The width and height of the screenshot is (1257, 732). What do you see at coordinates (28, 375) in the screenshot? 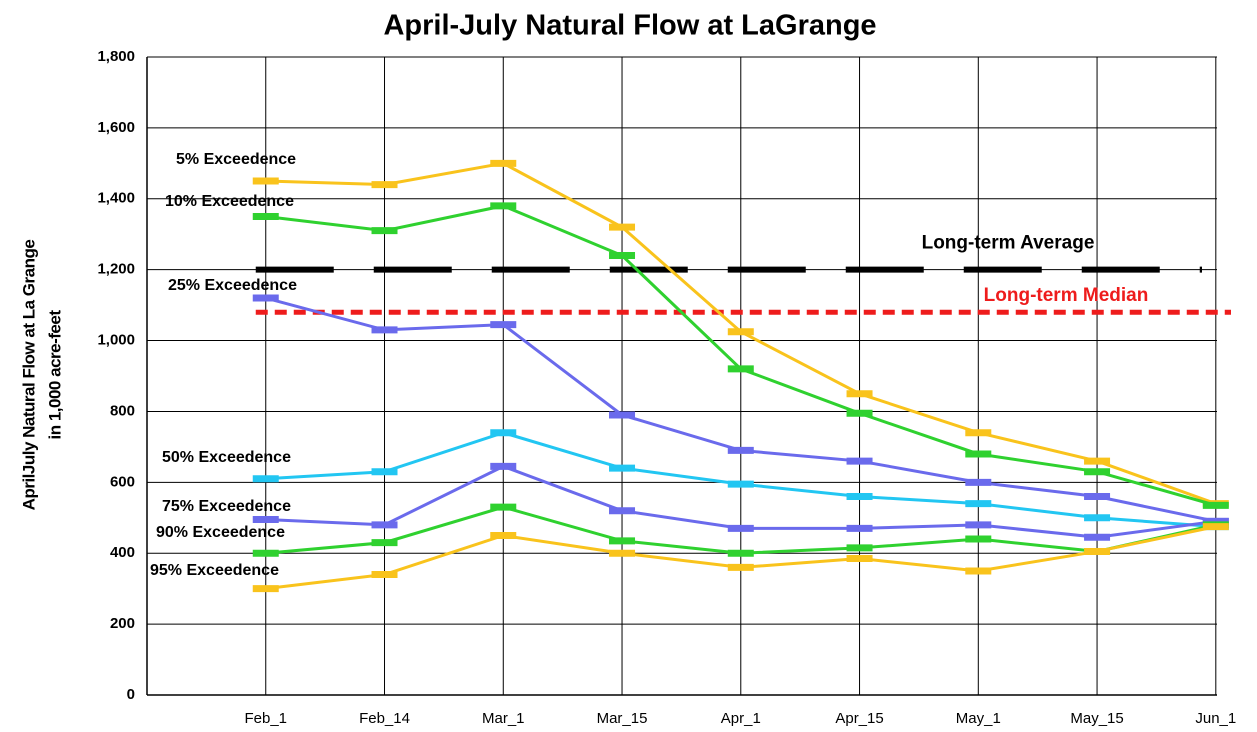
I see `y-axis-label-line: AprilJuly Natural Flow at La Grange` at bounding box center [28, 375].